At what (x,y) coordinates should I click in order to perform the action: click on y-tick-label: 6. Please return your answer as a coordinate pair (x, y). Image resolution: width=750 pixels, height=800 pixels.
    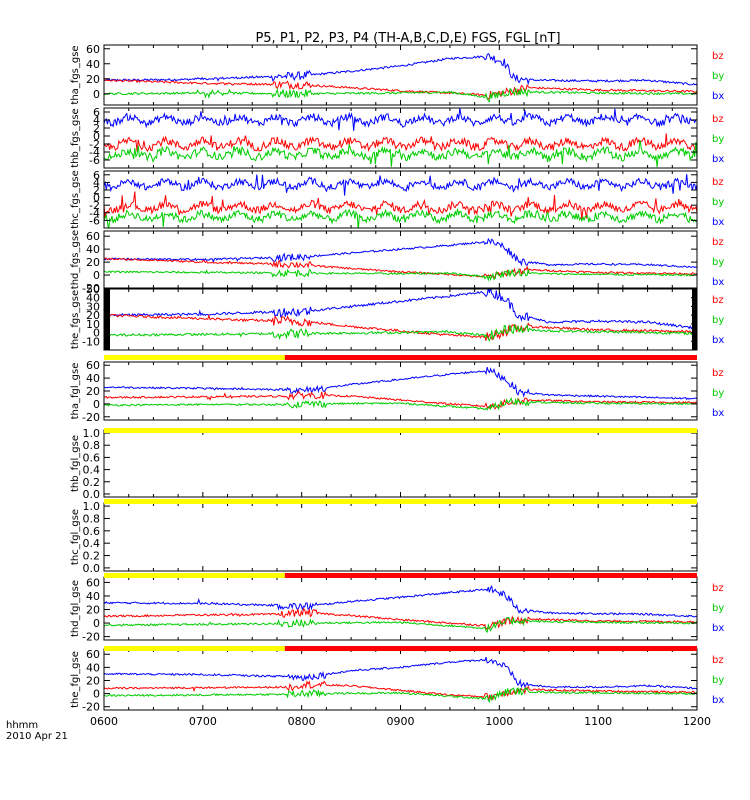
    Looking at the image, I should click on (96, 112).